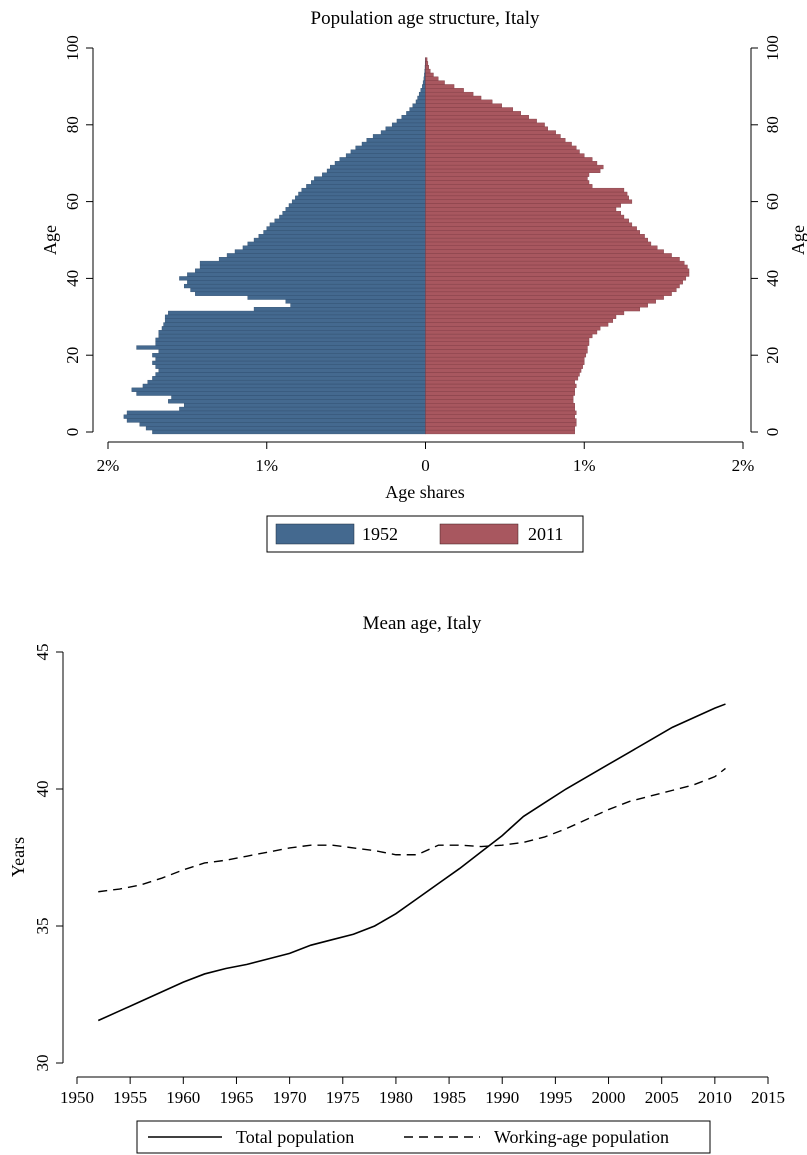 This screenshot has height=1155, width=807. Describe the element at coordinates (290, 1097) in the screenshot. I see `mean-age-x-tick-label-1970: 1970` at that location.